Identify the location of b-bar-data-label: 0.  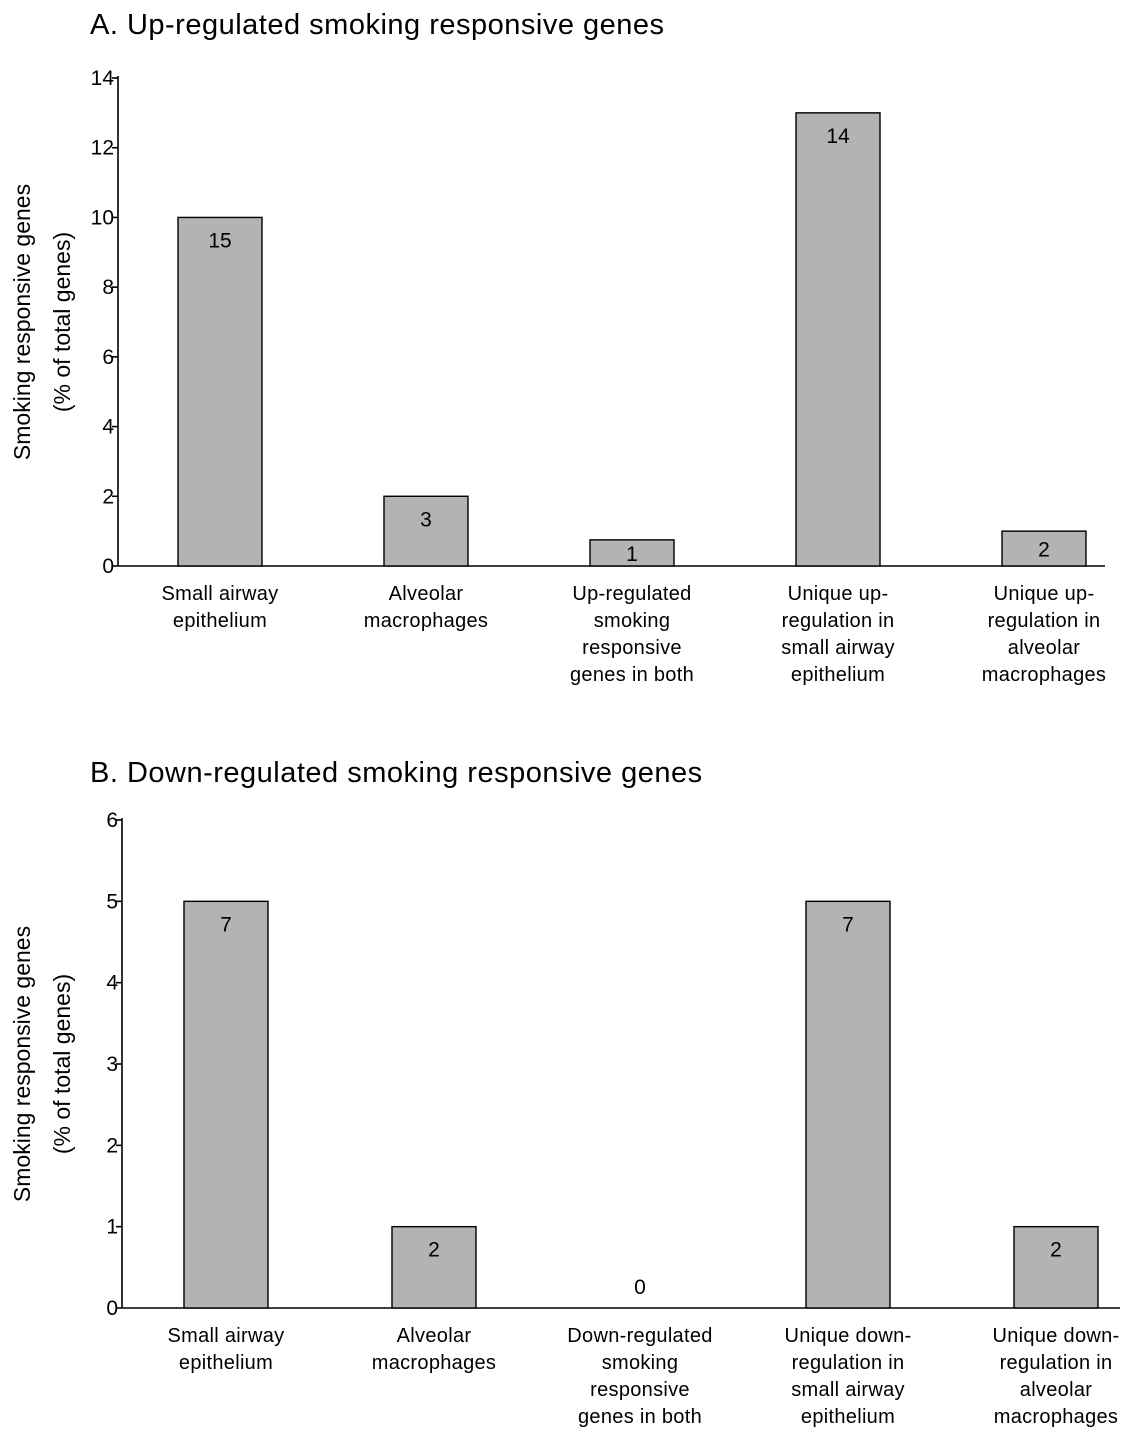
(640, 1287).